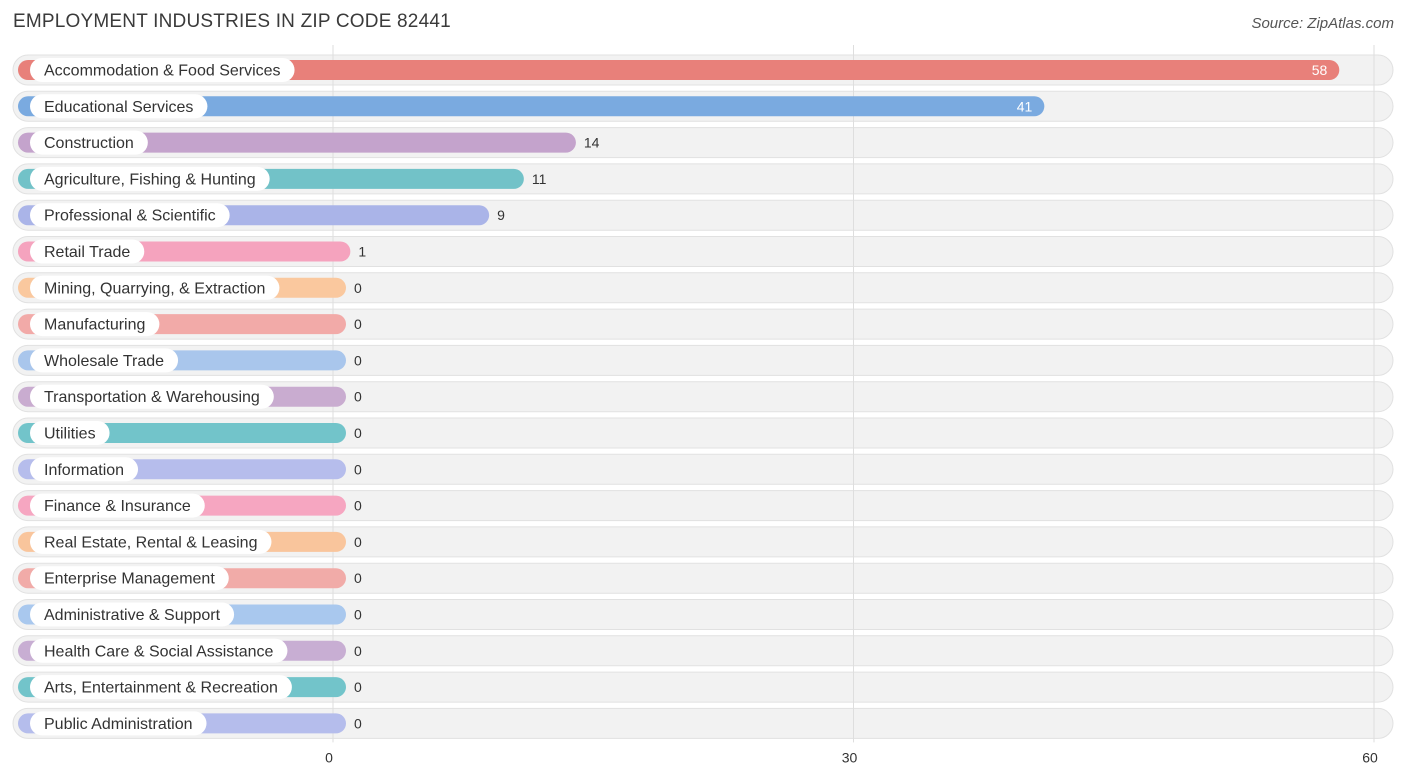  I want to click on bar-label: Public Administration, so click(118, 724).